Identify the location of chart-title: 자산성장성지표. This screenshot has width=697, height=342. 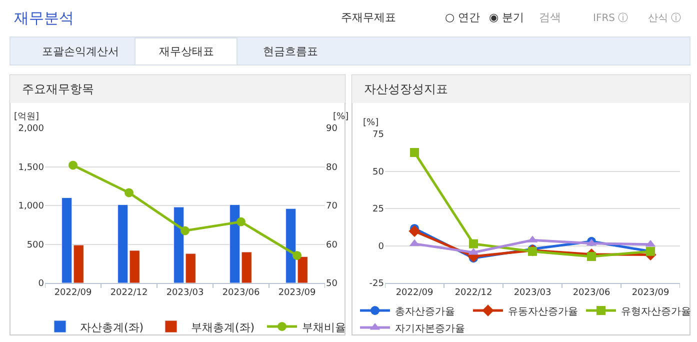
(406, 89).